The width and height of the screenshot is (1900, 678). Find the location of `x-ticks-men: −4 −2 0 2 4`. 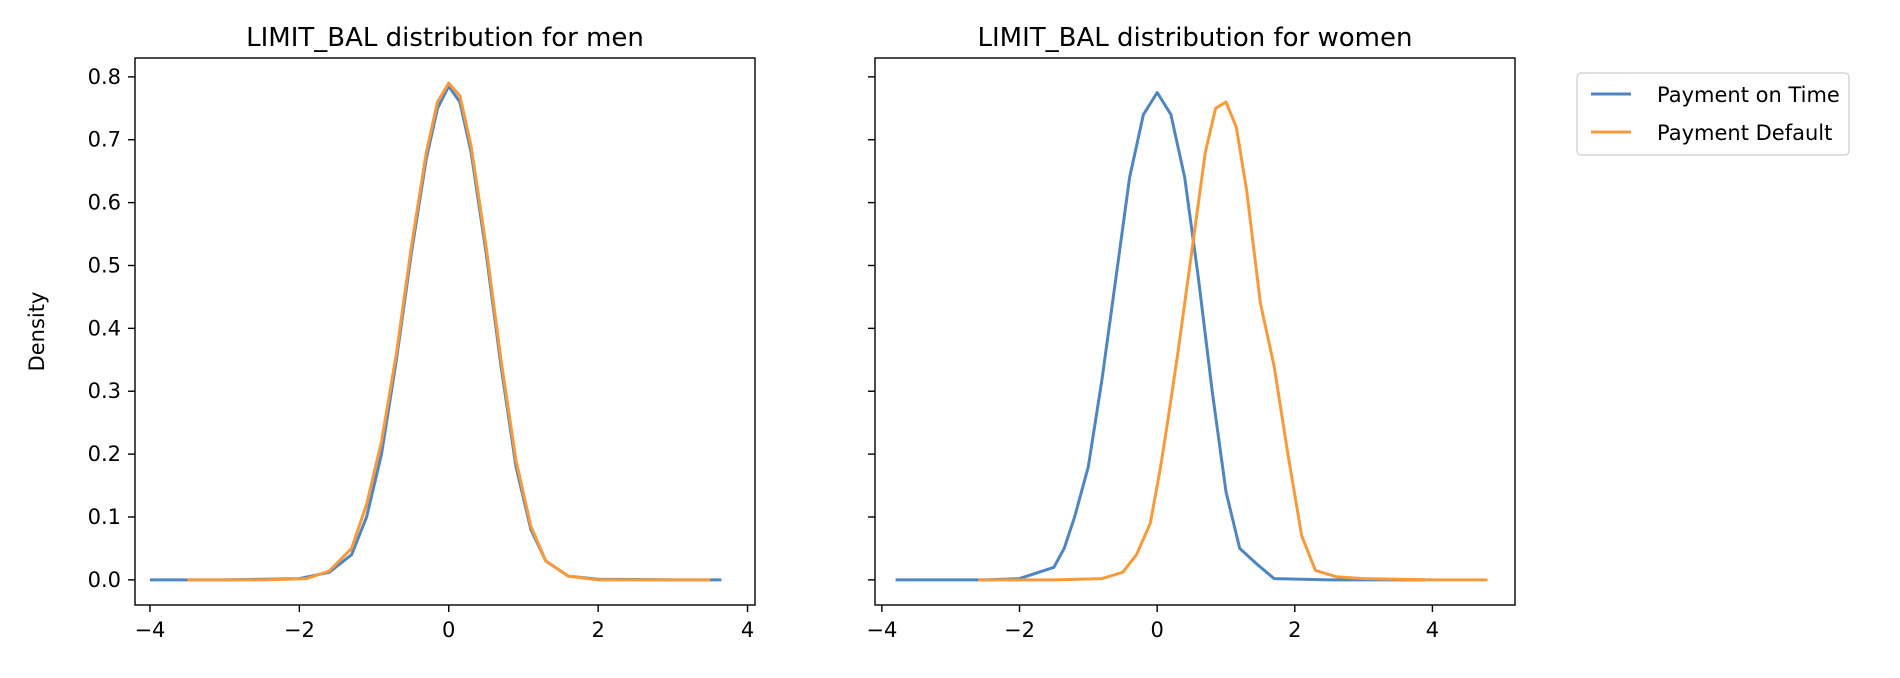

x-ticks-men: −4 −2 0 2 4 is located at coordinates (444, 623).